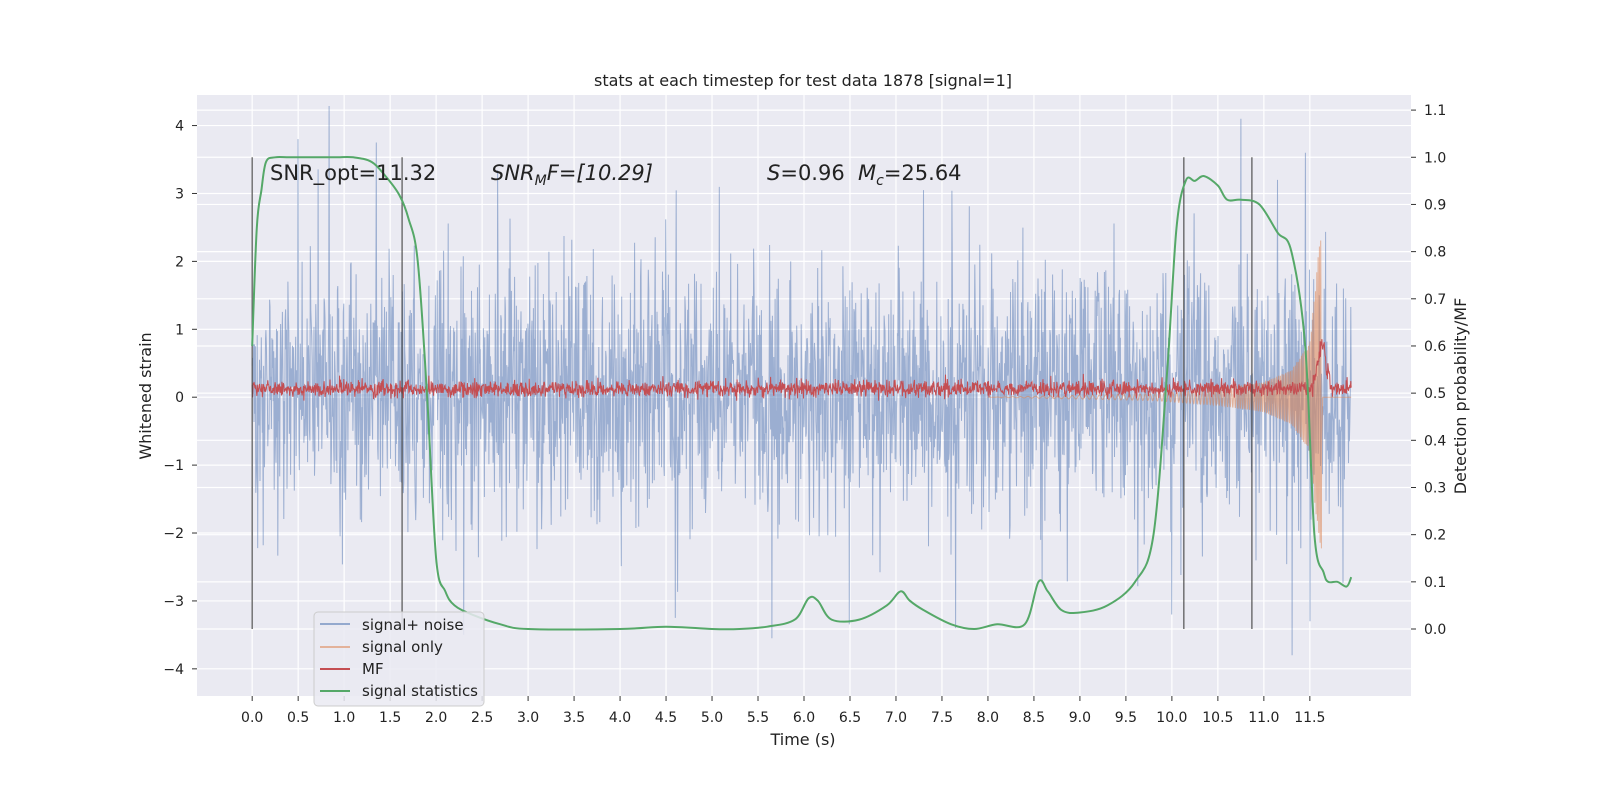 The height and width of the screenshot is (804, 1600). What do you see at coordinates (1126, 718) in the screenshot?
I see `x-tick-label: 9.5` at bounding box center [1126, 718].